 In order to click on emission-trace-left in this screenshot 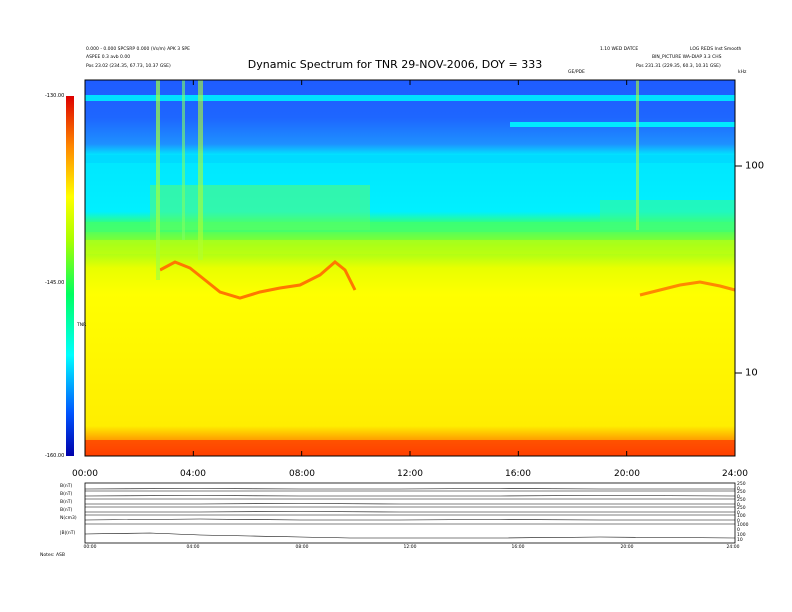, I will do `click(258, 280)`.